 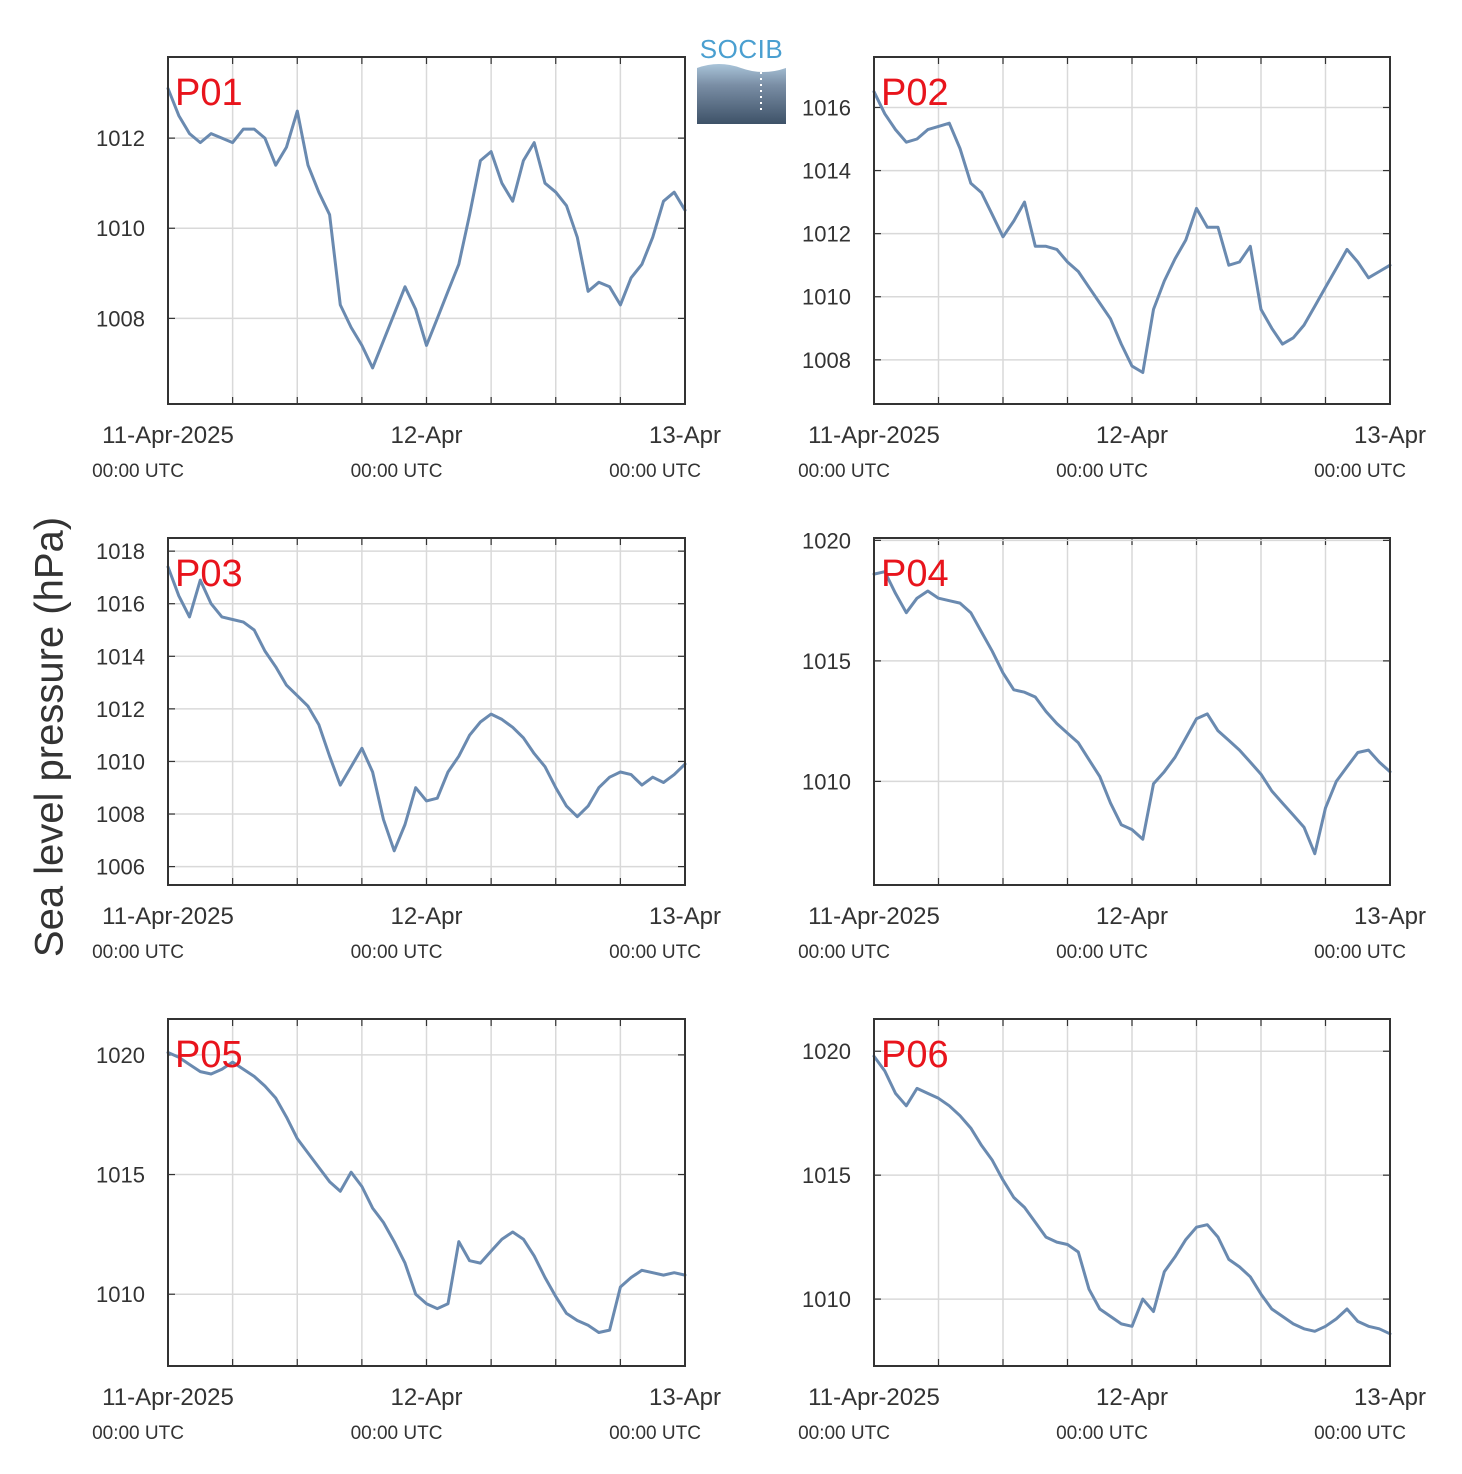 I want to click on y-axis-label-text: Sea level pressure (hPa), so click(x=49, y=737).